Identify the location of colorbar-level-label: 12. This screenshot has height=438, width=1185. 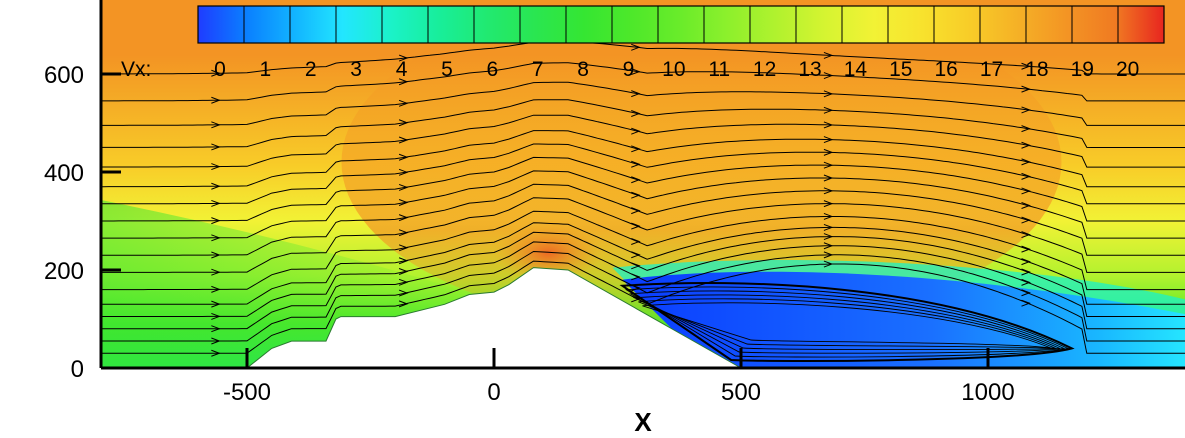
(764, 69).